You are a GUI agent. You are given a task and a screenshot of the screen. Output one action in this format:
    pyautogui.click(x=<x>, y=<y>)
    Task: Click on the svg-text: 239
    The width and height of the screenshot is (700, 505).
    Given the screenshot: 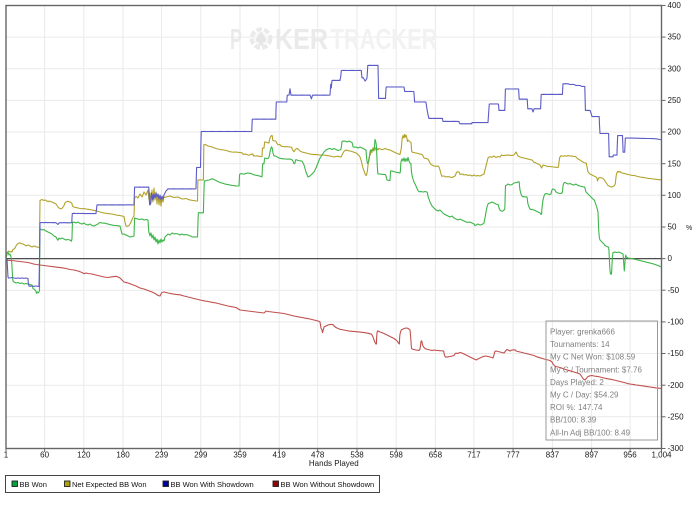 What is the action you would take?
    pyautogui.click(x=162, y=455)
    